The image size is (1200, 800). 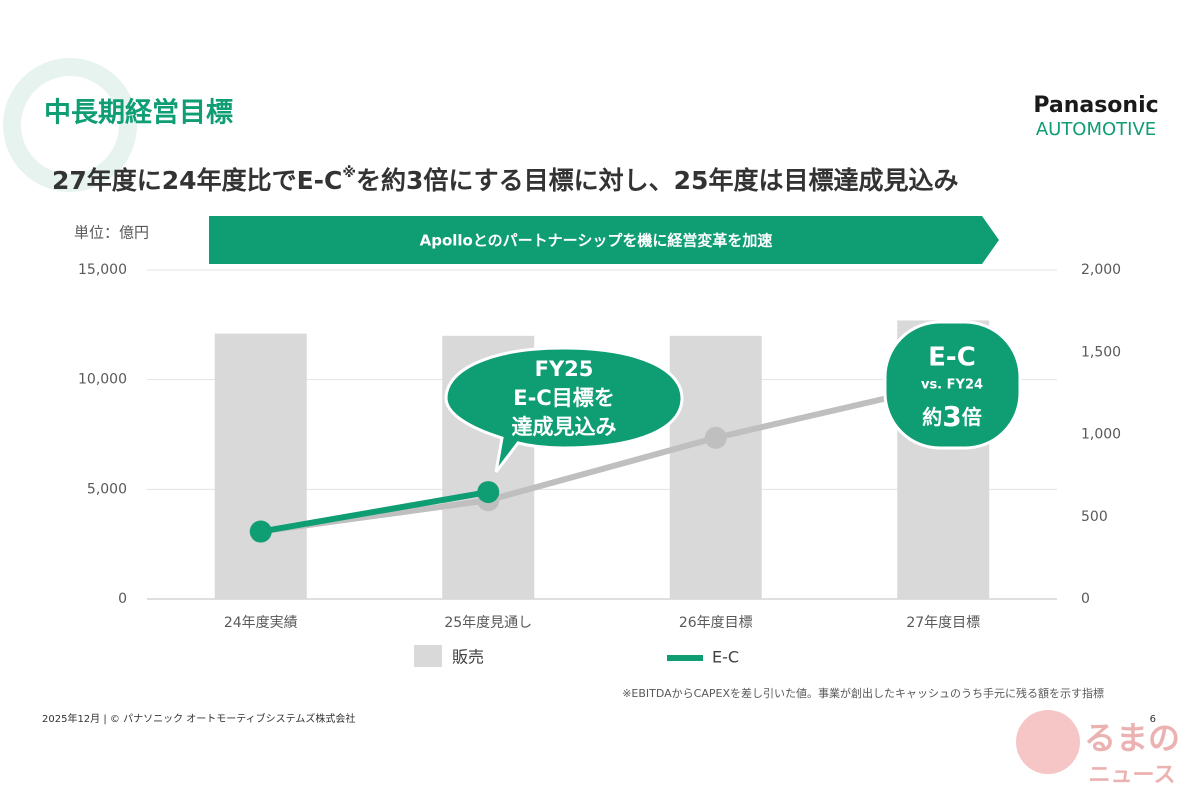 I want to click on x-tick-label: 24年度実績, so click(x=261, y=623).